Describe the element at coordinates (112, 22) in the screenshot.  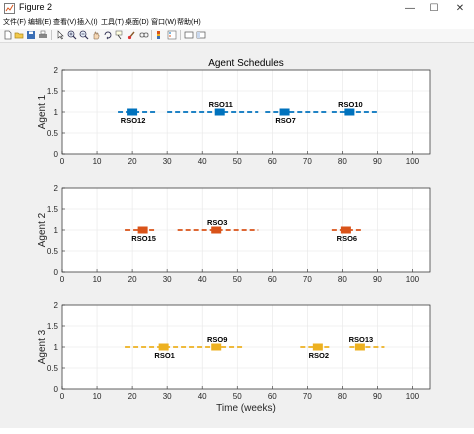
I see `menu-tools: 工具(T)` at that location.